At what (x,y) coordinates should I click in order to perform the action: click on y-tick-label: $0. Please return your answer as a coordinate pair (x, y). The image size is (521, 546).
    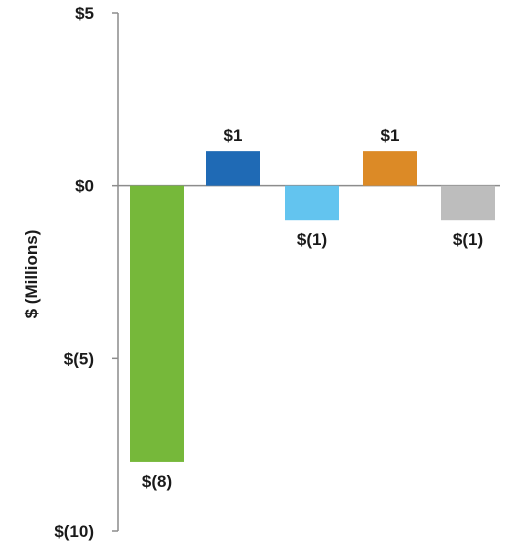
    Looking at the image, I should click on (84, 186).